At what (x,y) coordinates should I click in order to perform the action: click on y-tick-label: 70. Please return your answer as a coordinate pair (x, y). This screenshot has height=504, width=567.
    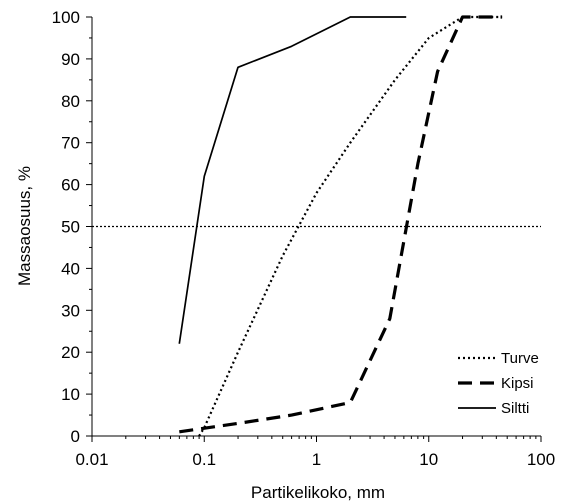
    Looking at the image, I should click on (70, 143).